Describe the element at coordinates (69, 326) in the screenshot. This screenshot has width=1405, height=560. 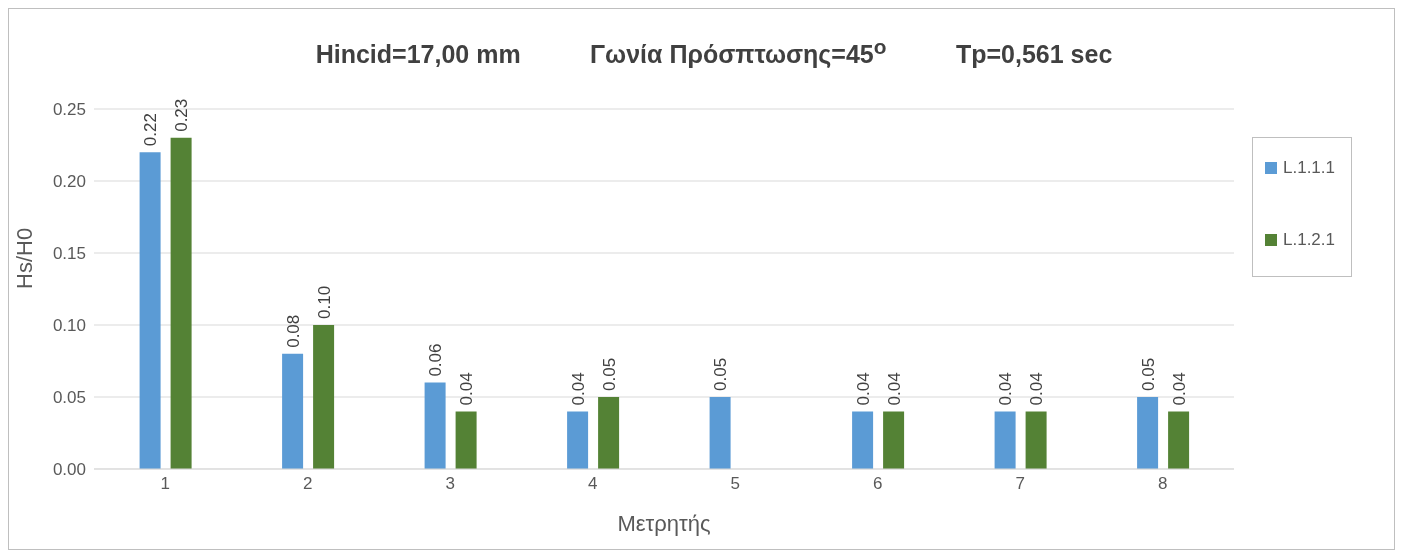
I see `y-tick-label: 0.10` at that location.